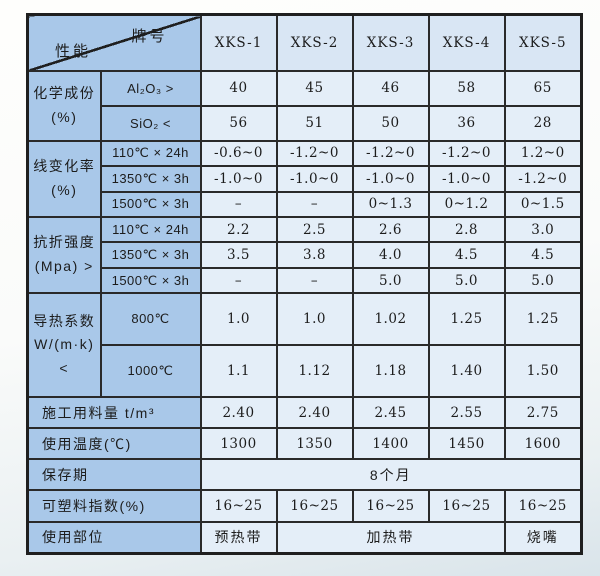  What do you see at coordinates (114, 475) in the screenshot?
I see `row-label-storage-period: 保存期` at bounding box center [114, 475].